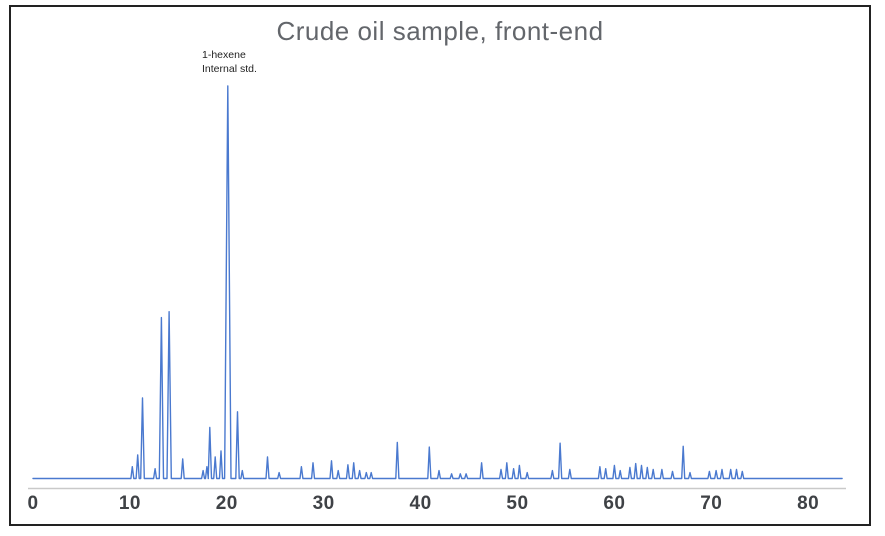  Describe the element at coordinates (711, 503) in the screenshot. I see `x-axis-tick-label: 70` at that location.